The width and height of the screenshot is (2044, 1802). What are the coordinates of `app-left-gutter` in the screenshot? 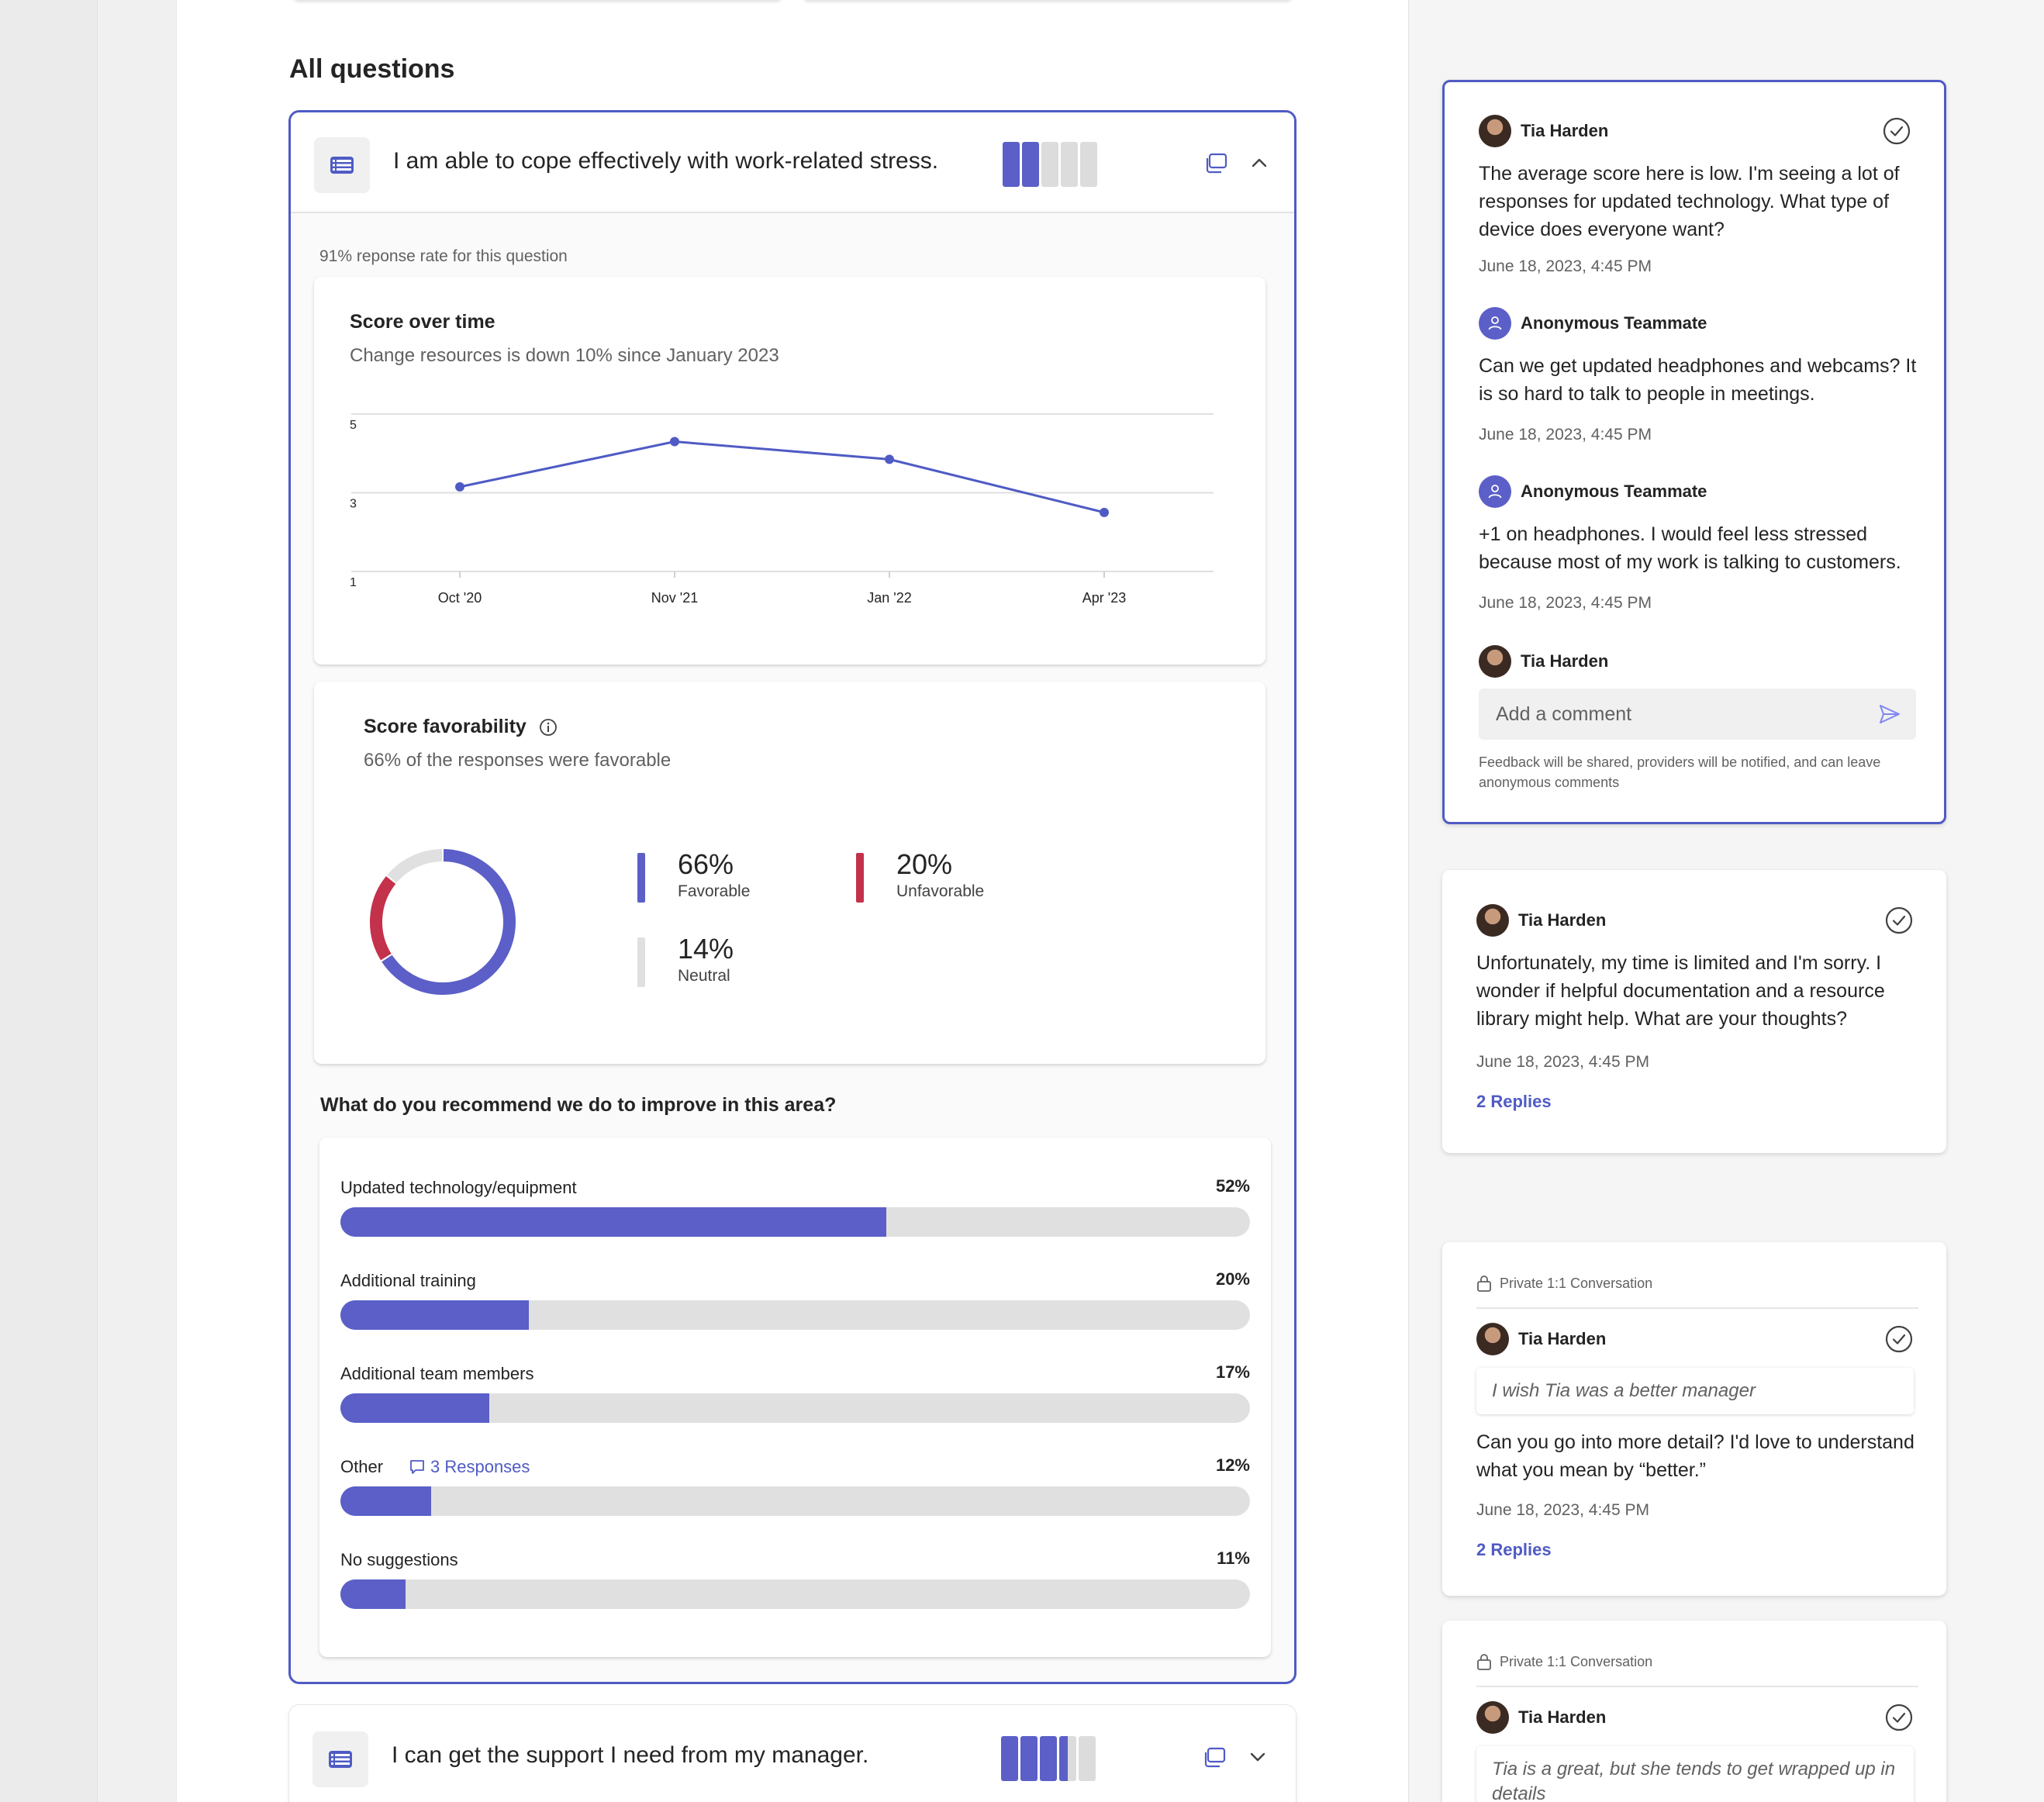 It's located at (49, 901).